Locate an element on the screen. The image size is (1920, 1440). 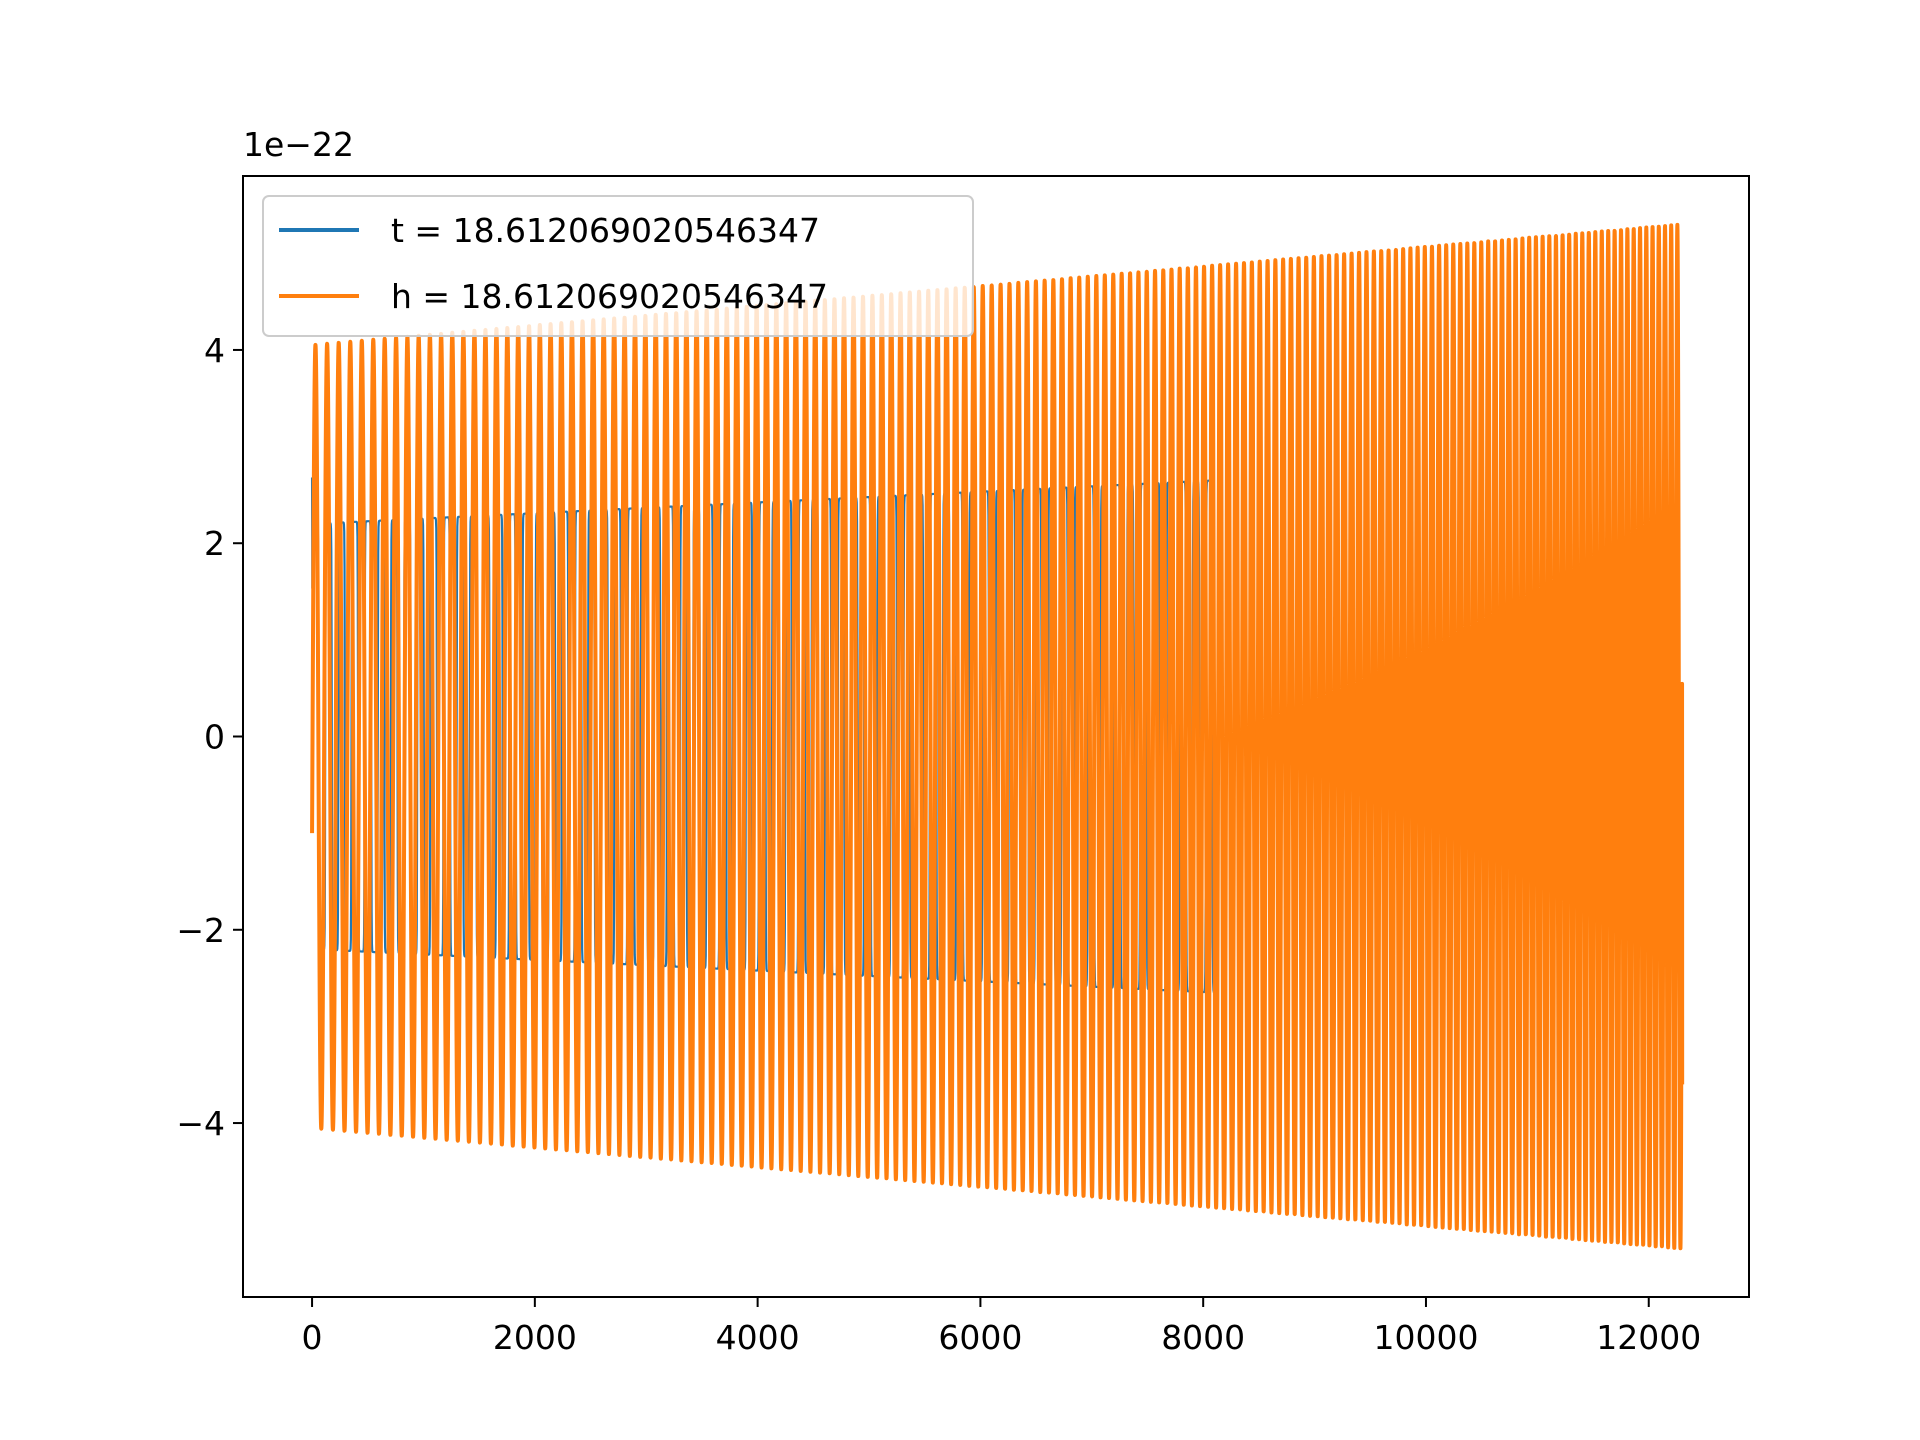
legend-box is located at coordinates (618, 266).